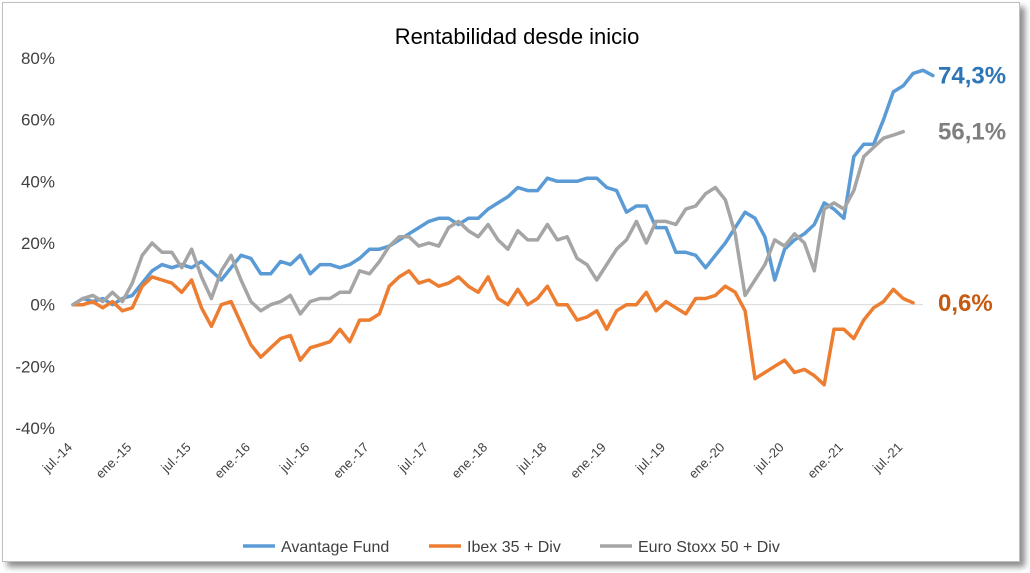 The height and width of the screenshot is (573, 1030). I want to click on x-tick-label: jul.-21, so click(887, 458).